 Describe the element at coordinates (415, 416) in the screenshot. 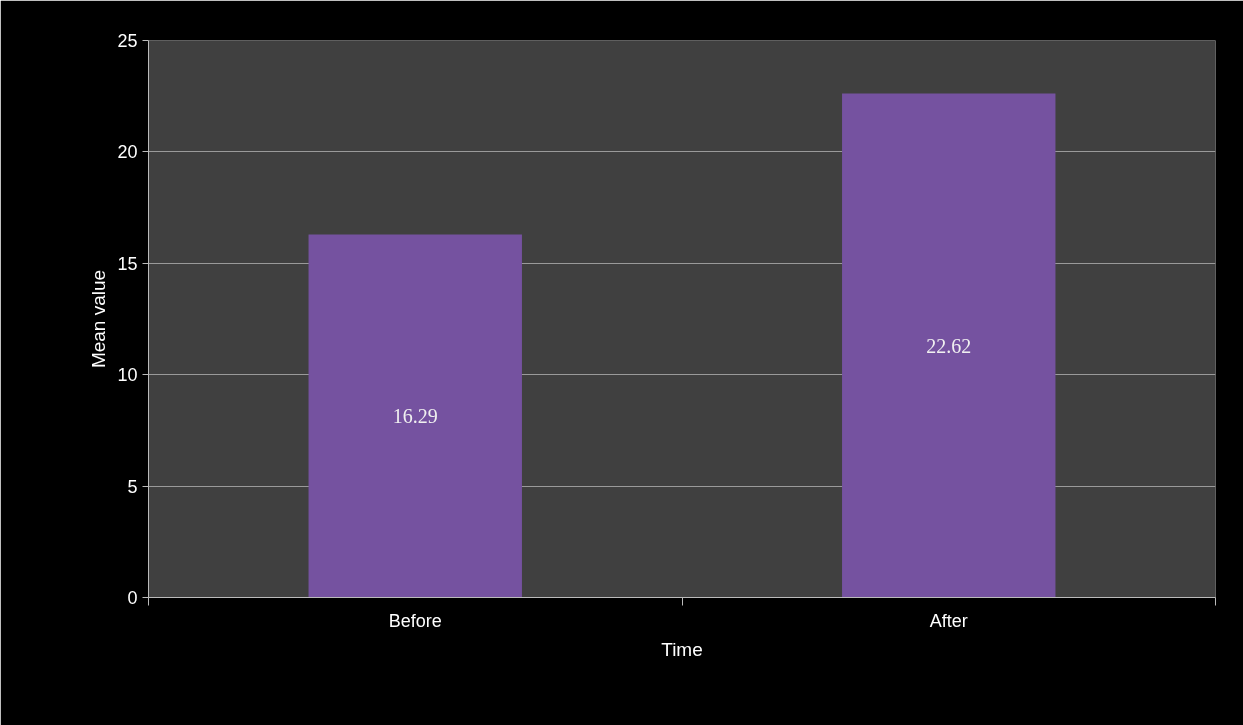

I see `data-label: 16.29` at that location.